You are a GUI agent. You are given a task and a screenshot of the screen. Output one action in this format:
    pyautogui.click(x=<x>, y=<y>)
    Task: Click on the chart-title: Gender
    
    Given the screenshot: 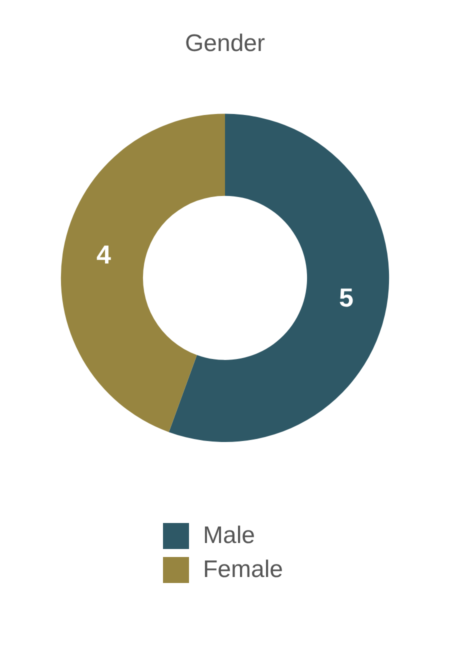 What is the action you would take?
    pyautogui.click(x=225, y=44)
    